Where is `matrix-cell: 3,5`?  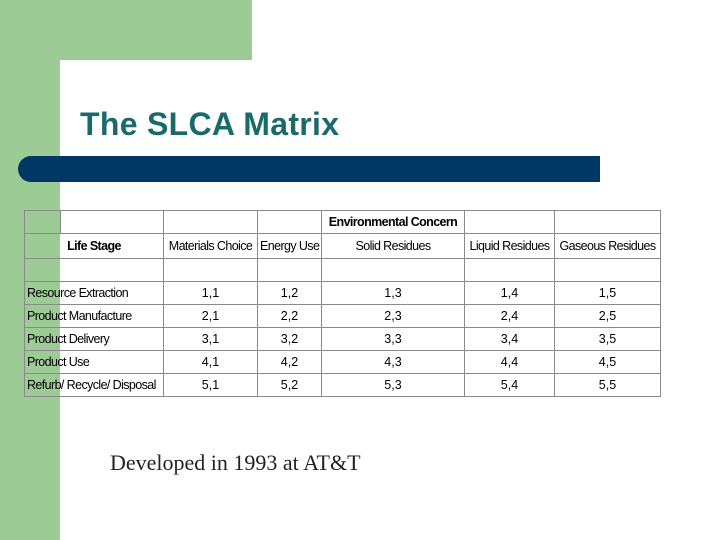
matrix-cell: 3,5 is located at coordinates (607, 339).